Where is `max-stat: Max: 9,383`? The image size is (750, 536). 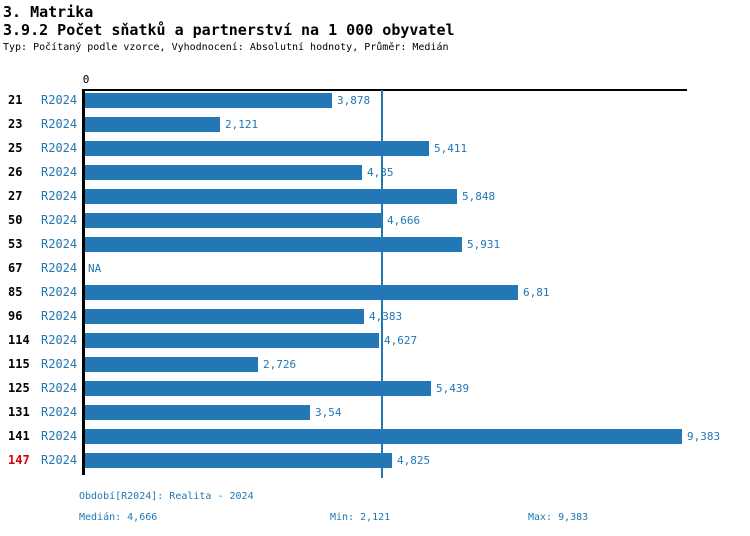 max-stat: Max: 9,383 is located at coordinates (558, 517).